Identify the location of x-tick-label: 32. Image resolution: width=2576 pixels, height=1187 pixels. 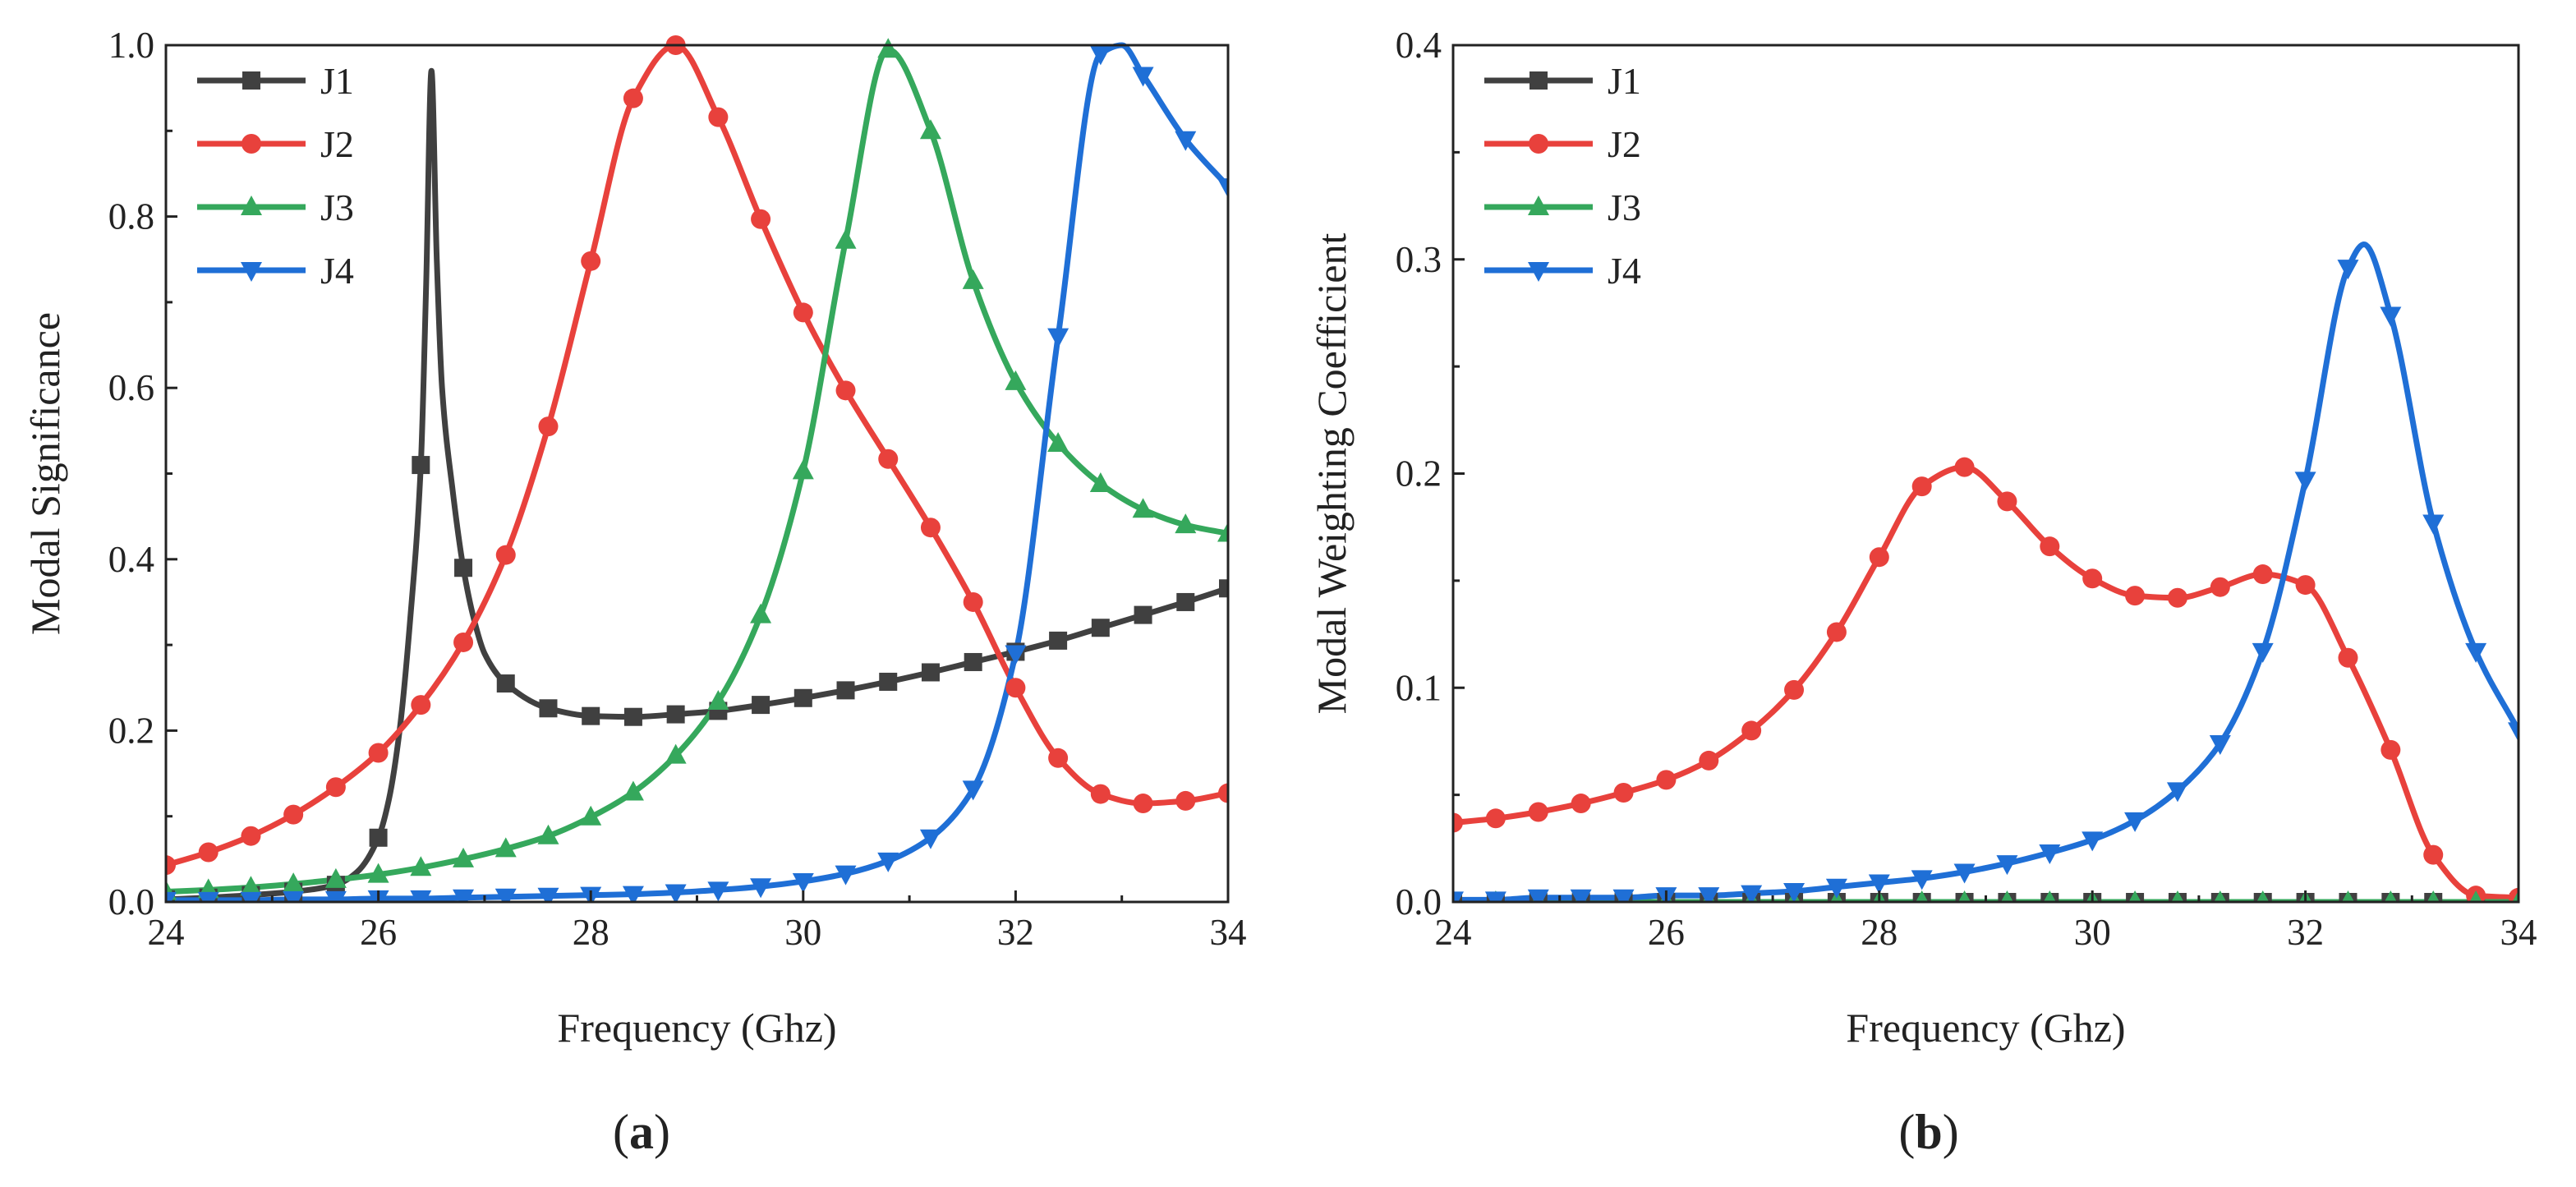
(2305, 932).